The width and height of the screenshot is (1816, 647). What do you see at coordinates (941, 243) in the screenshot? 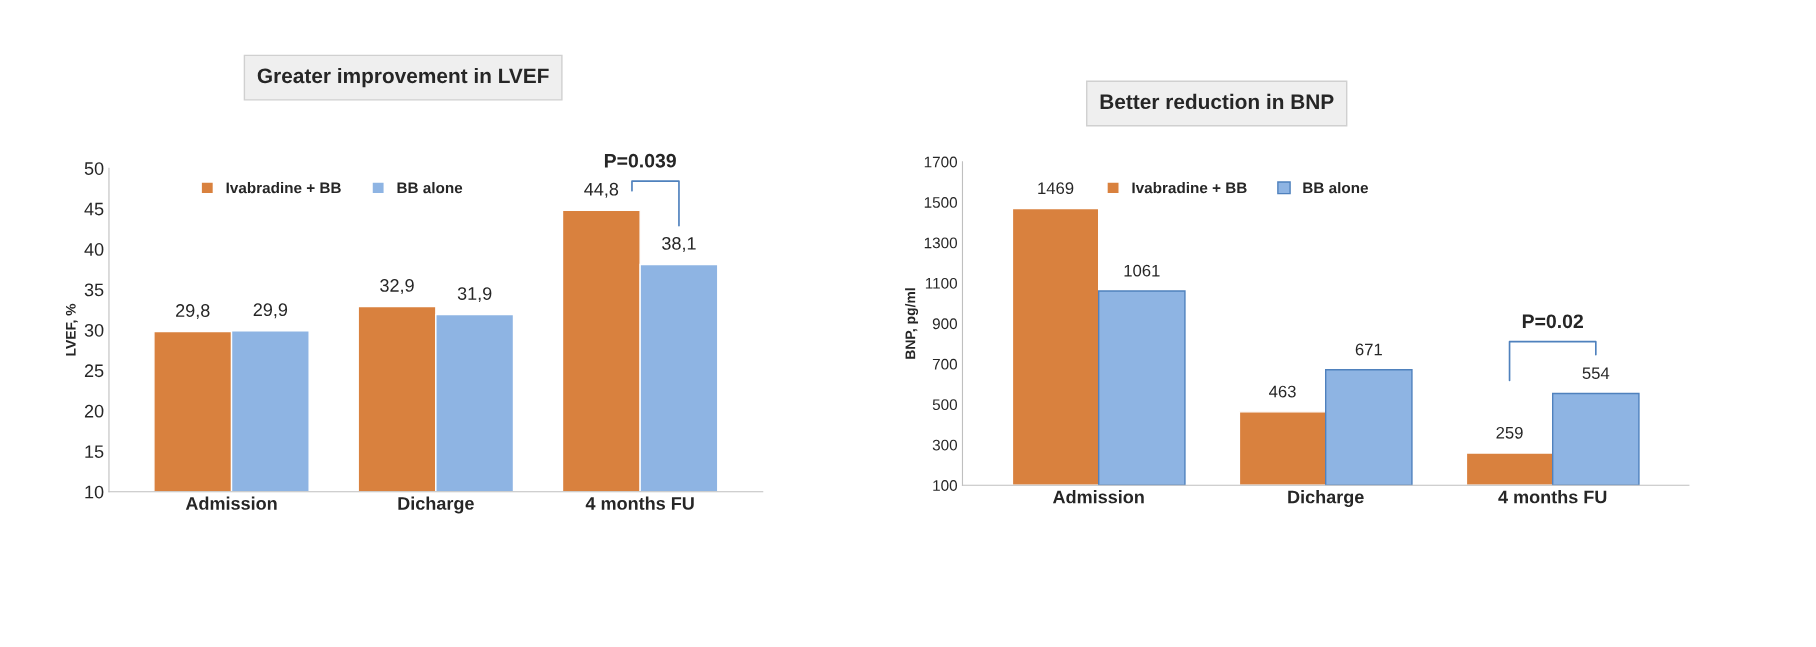
I see `y-tick-label: 1300` at bounding box center [941, 243].